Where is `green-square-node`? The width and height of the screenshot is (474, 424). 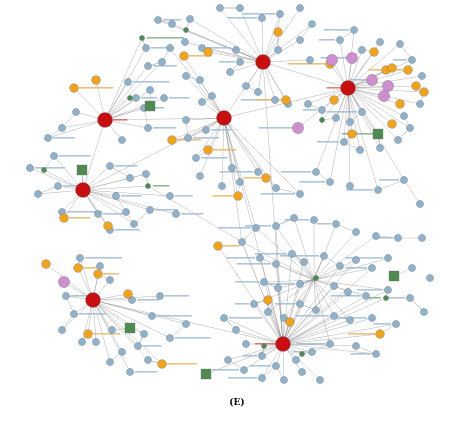
green-square-node is located at coordinates (378, 134).